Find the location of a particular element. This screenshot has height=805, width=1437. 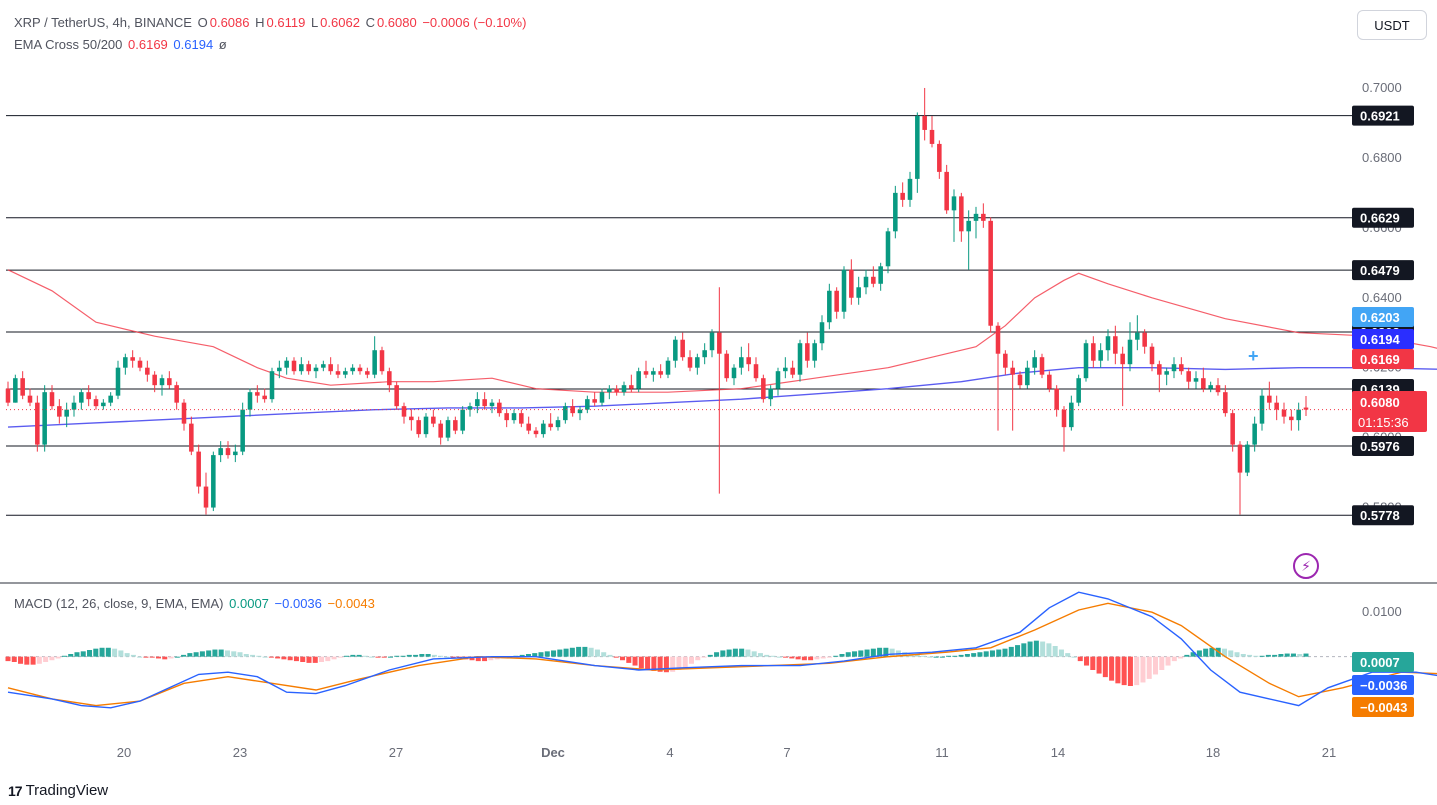

currency-button: USDT is located at coordinates (1392, 25).